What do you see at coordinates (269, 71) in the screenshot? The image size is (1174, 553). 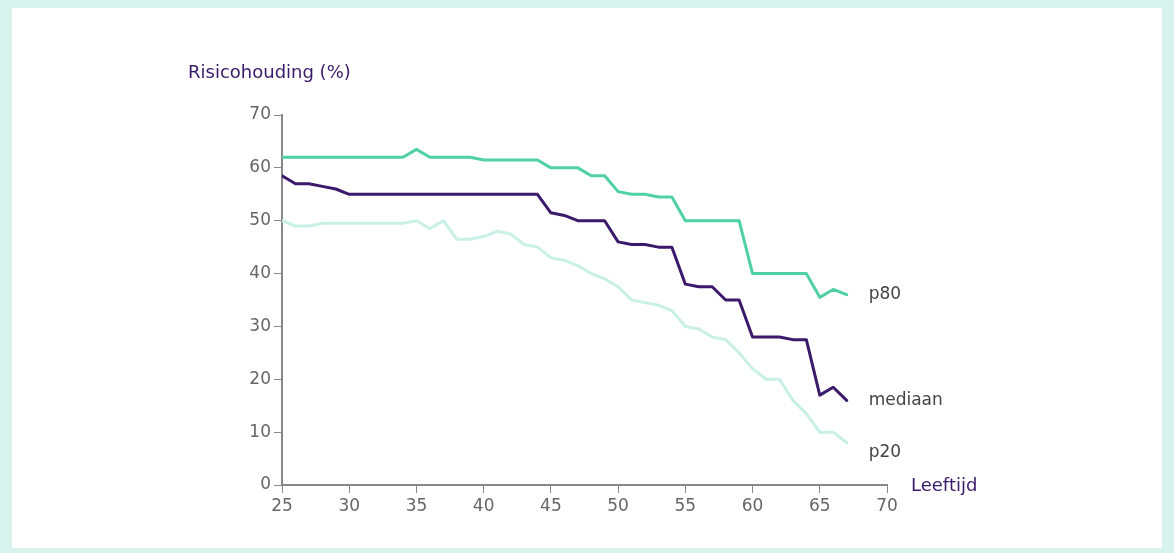 I see `y-axis-title: Risicohouding (%)` at bounding box center [269, 71].